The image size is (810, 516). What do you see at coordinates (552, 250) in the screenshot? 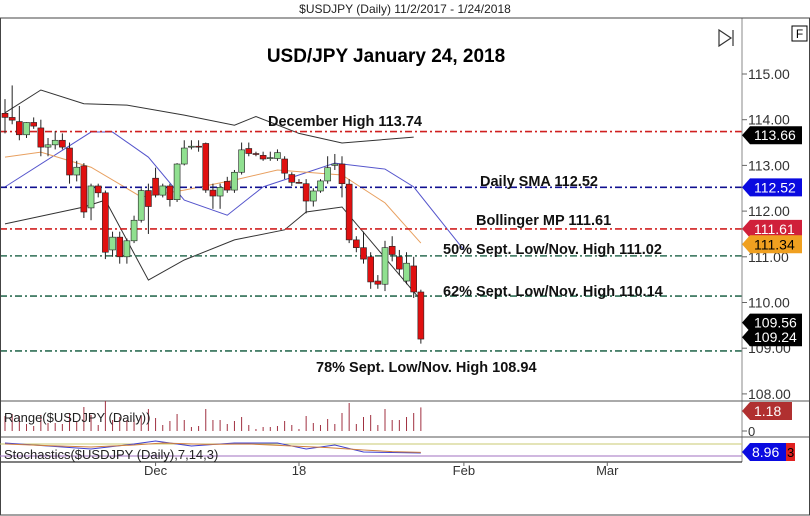
I see `level-label: 50% Sept. Low/Nov. High 111.02` at bounding box center [552, 250].